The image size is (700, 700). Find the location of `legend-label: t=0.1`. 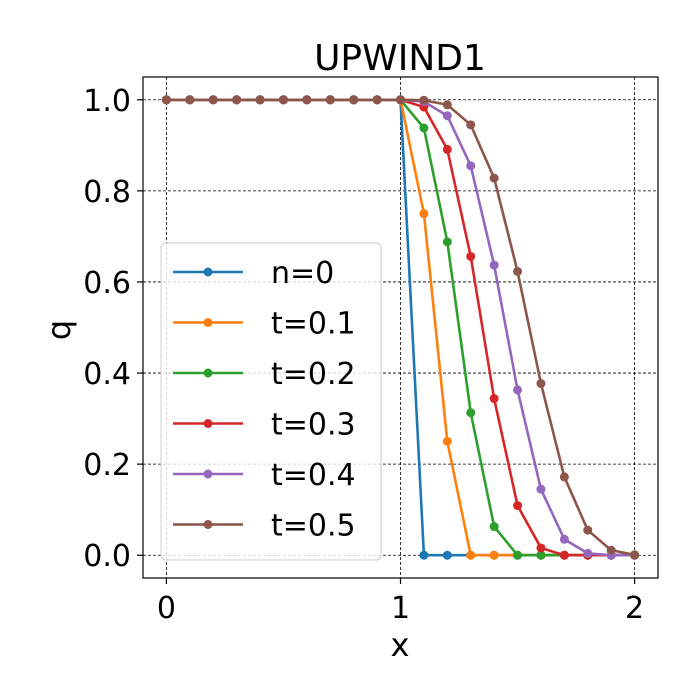

legend-label: t=0.1 is located at coordinates (313, 324).